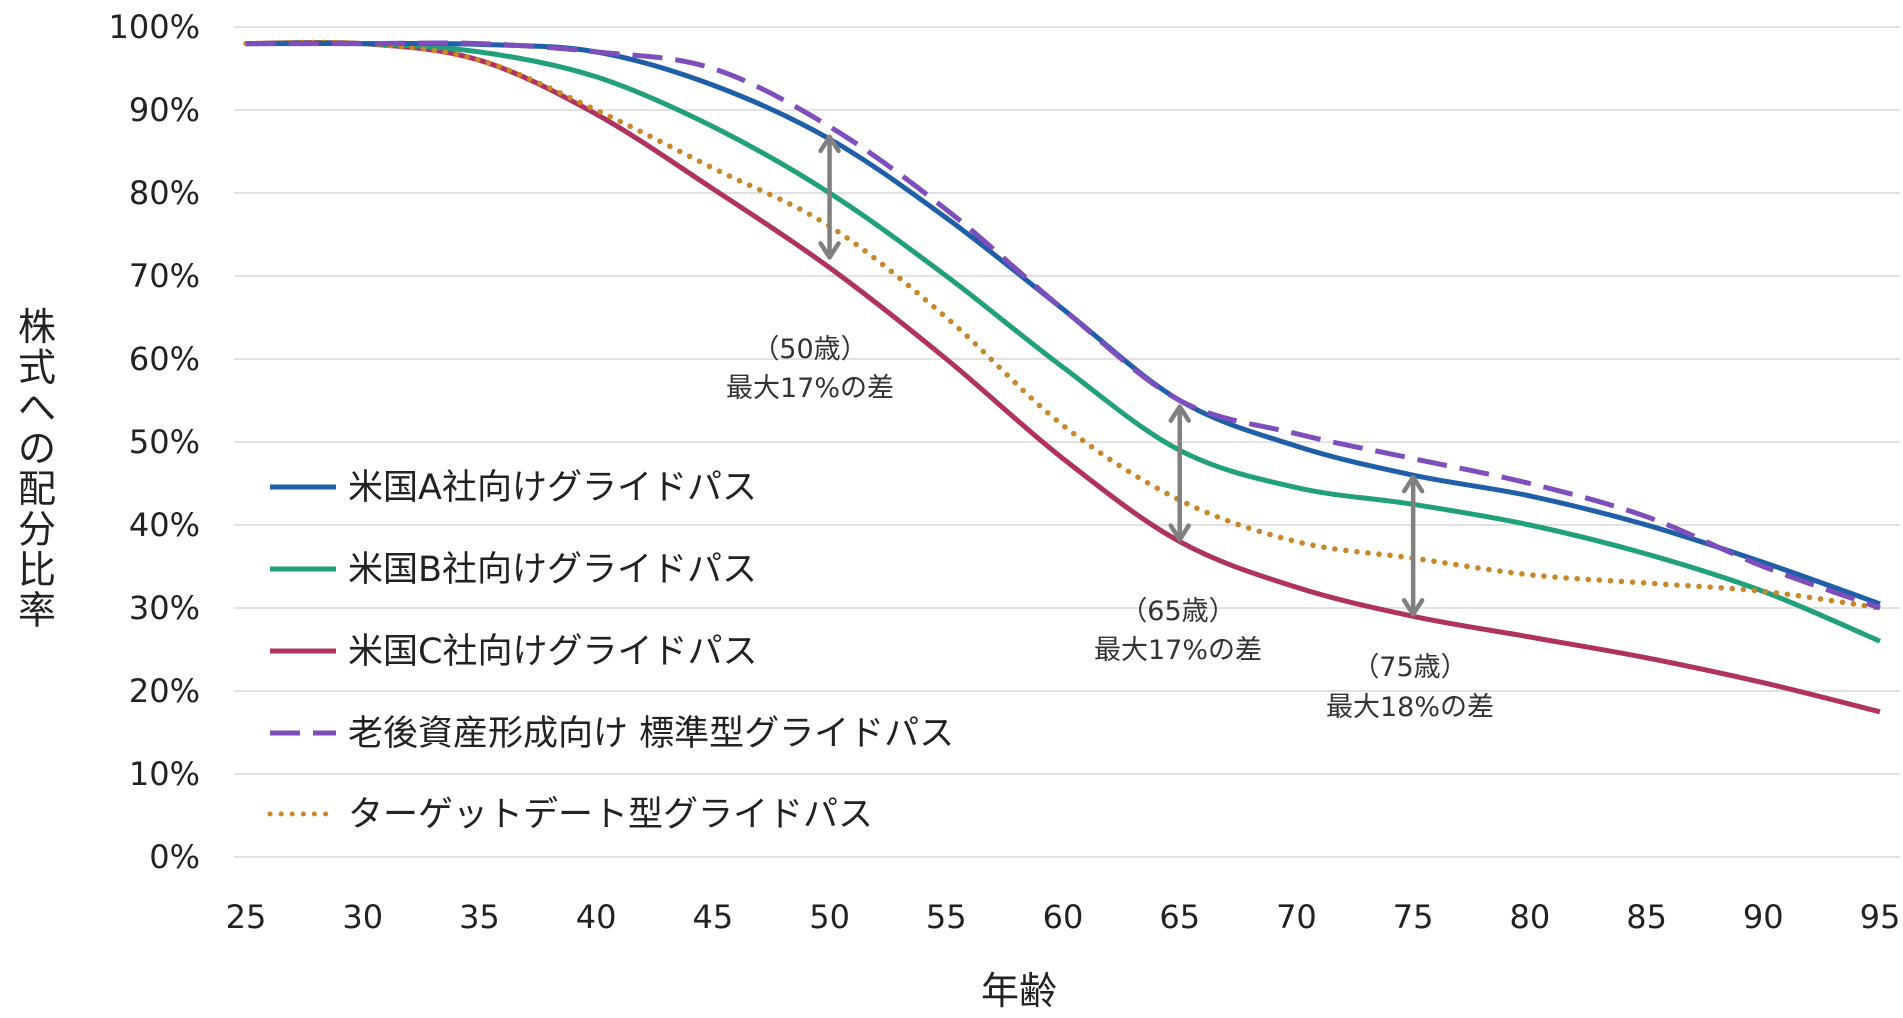 The image size is (1903, 1018). What do you see at coordinates (164, 525) in the screenshot?
I see `y-tick-label: 40%` at bounding box center [164, 525].